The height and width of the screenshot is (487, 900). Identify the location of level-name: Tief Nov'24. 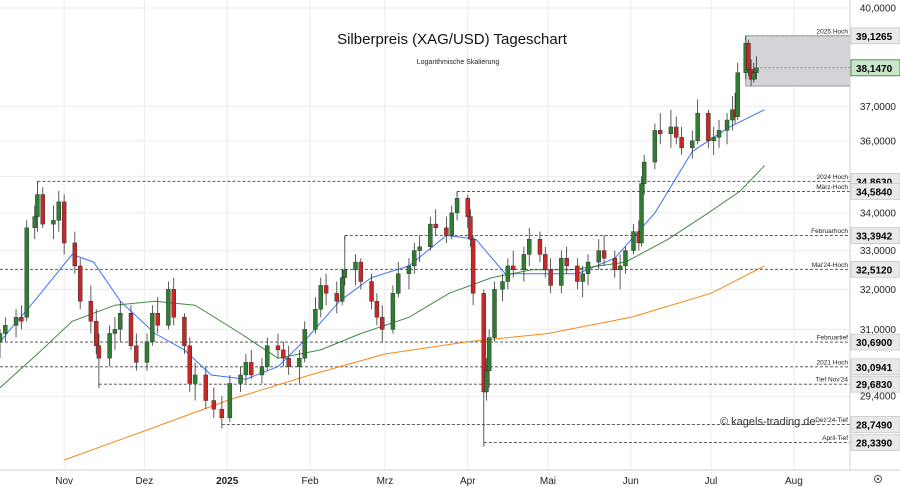
(832, 380).